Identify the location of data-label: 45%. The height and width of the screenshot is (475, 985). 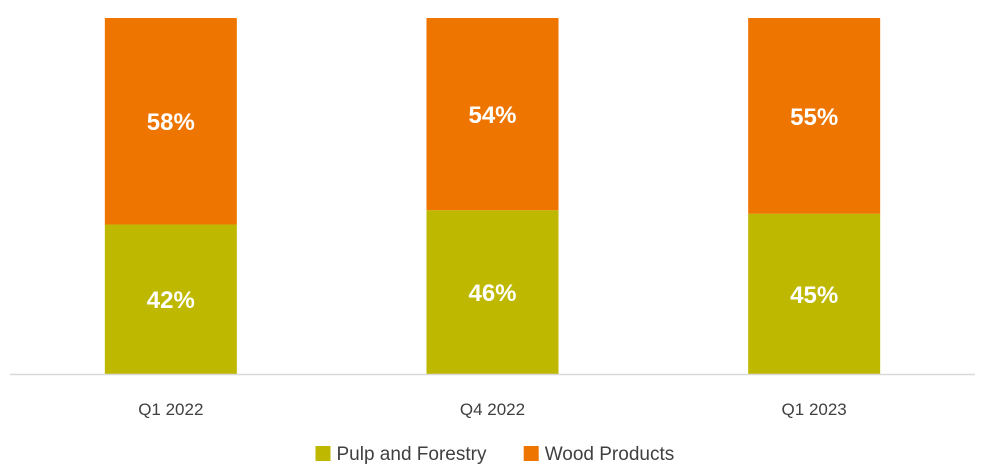
(814, 295).